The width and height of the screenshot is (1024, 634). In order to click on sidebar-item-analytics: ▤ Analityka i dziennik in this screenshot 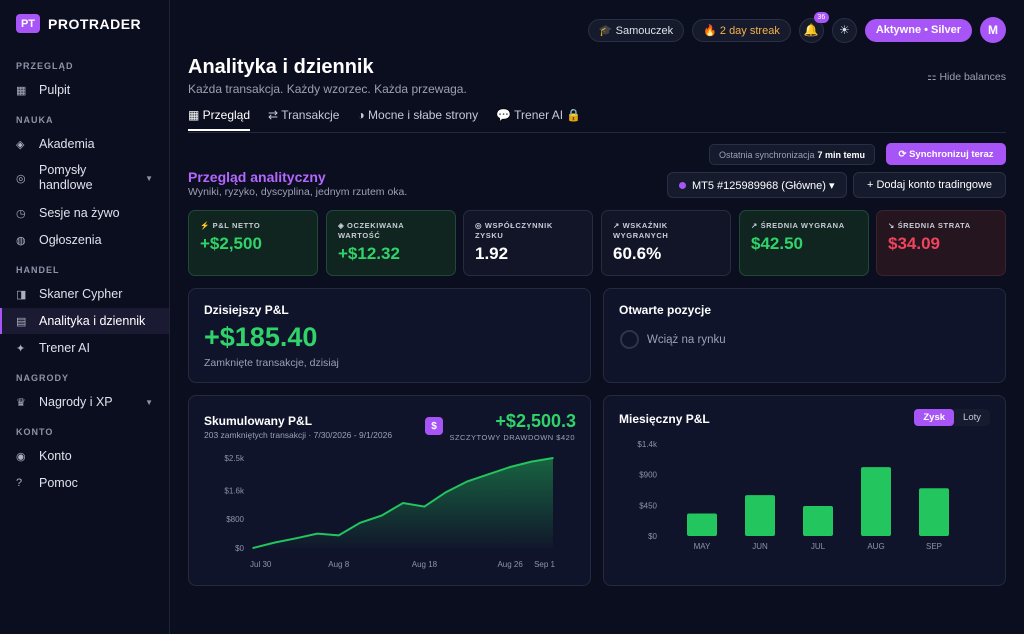, I will do `click(84, 321)`.